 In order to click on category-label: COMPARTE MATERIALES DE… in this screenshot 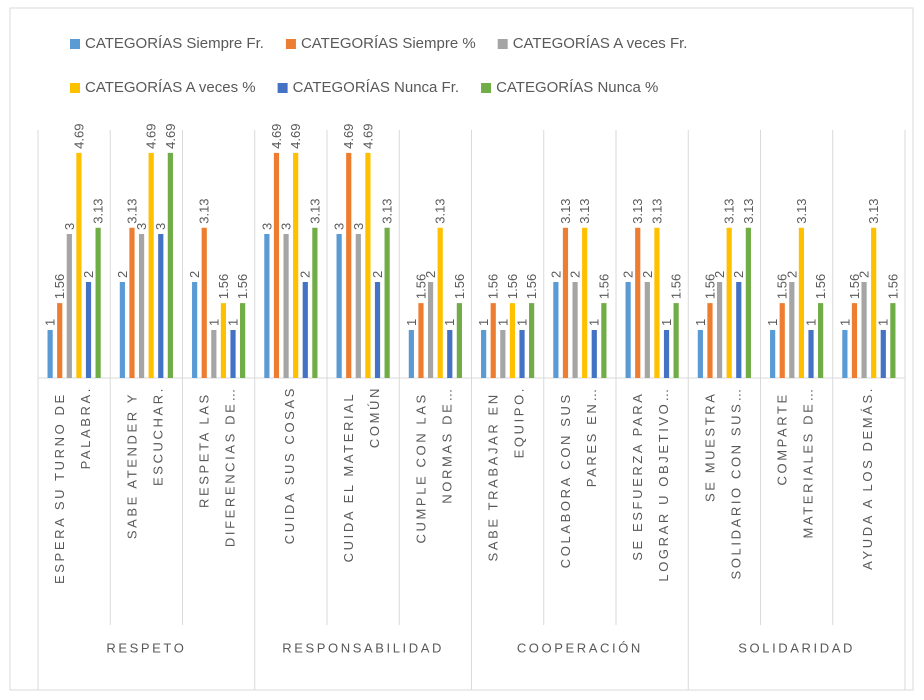, I will do `click(795, 462)`.